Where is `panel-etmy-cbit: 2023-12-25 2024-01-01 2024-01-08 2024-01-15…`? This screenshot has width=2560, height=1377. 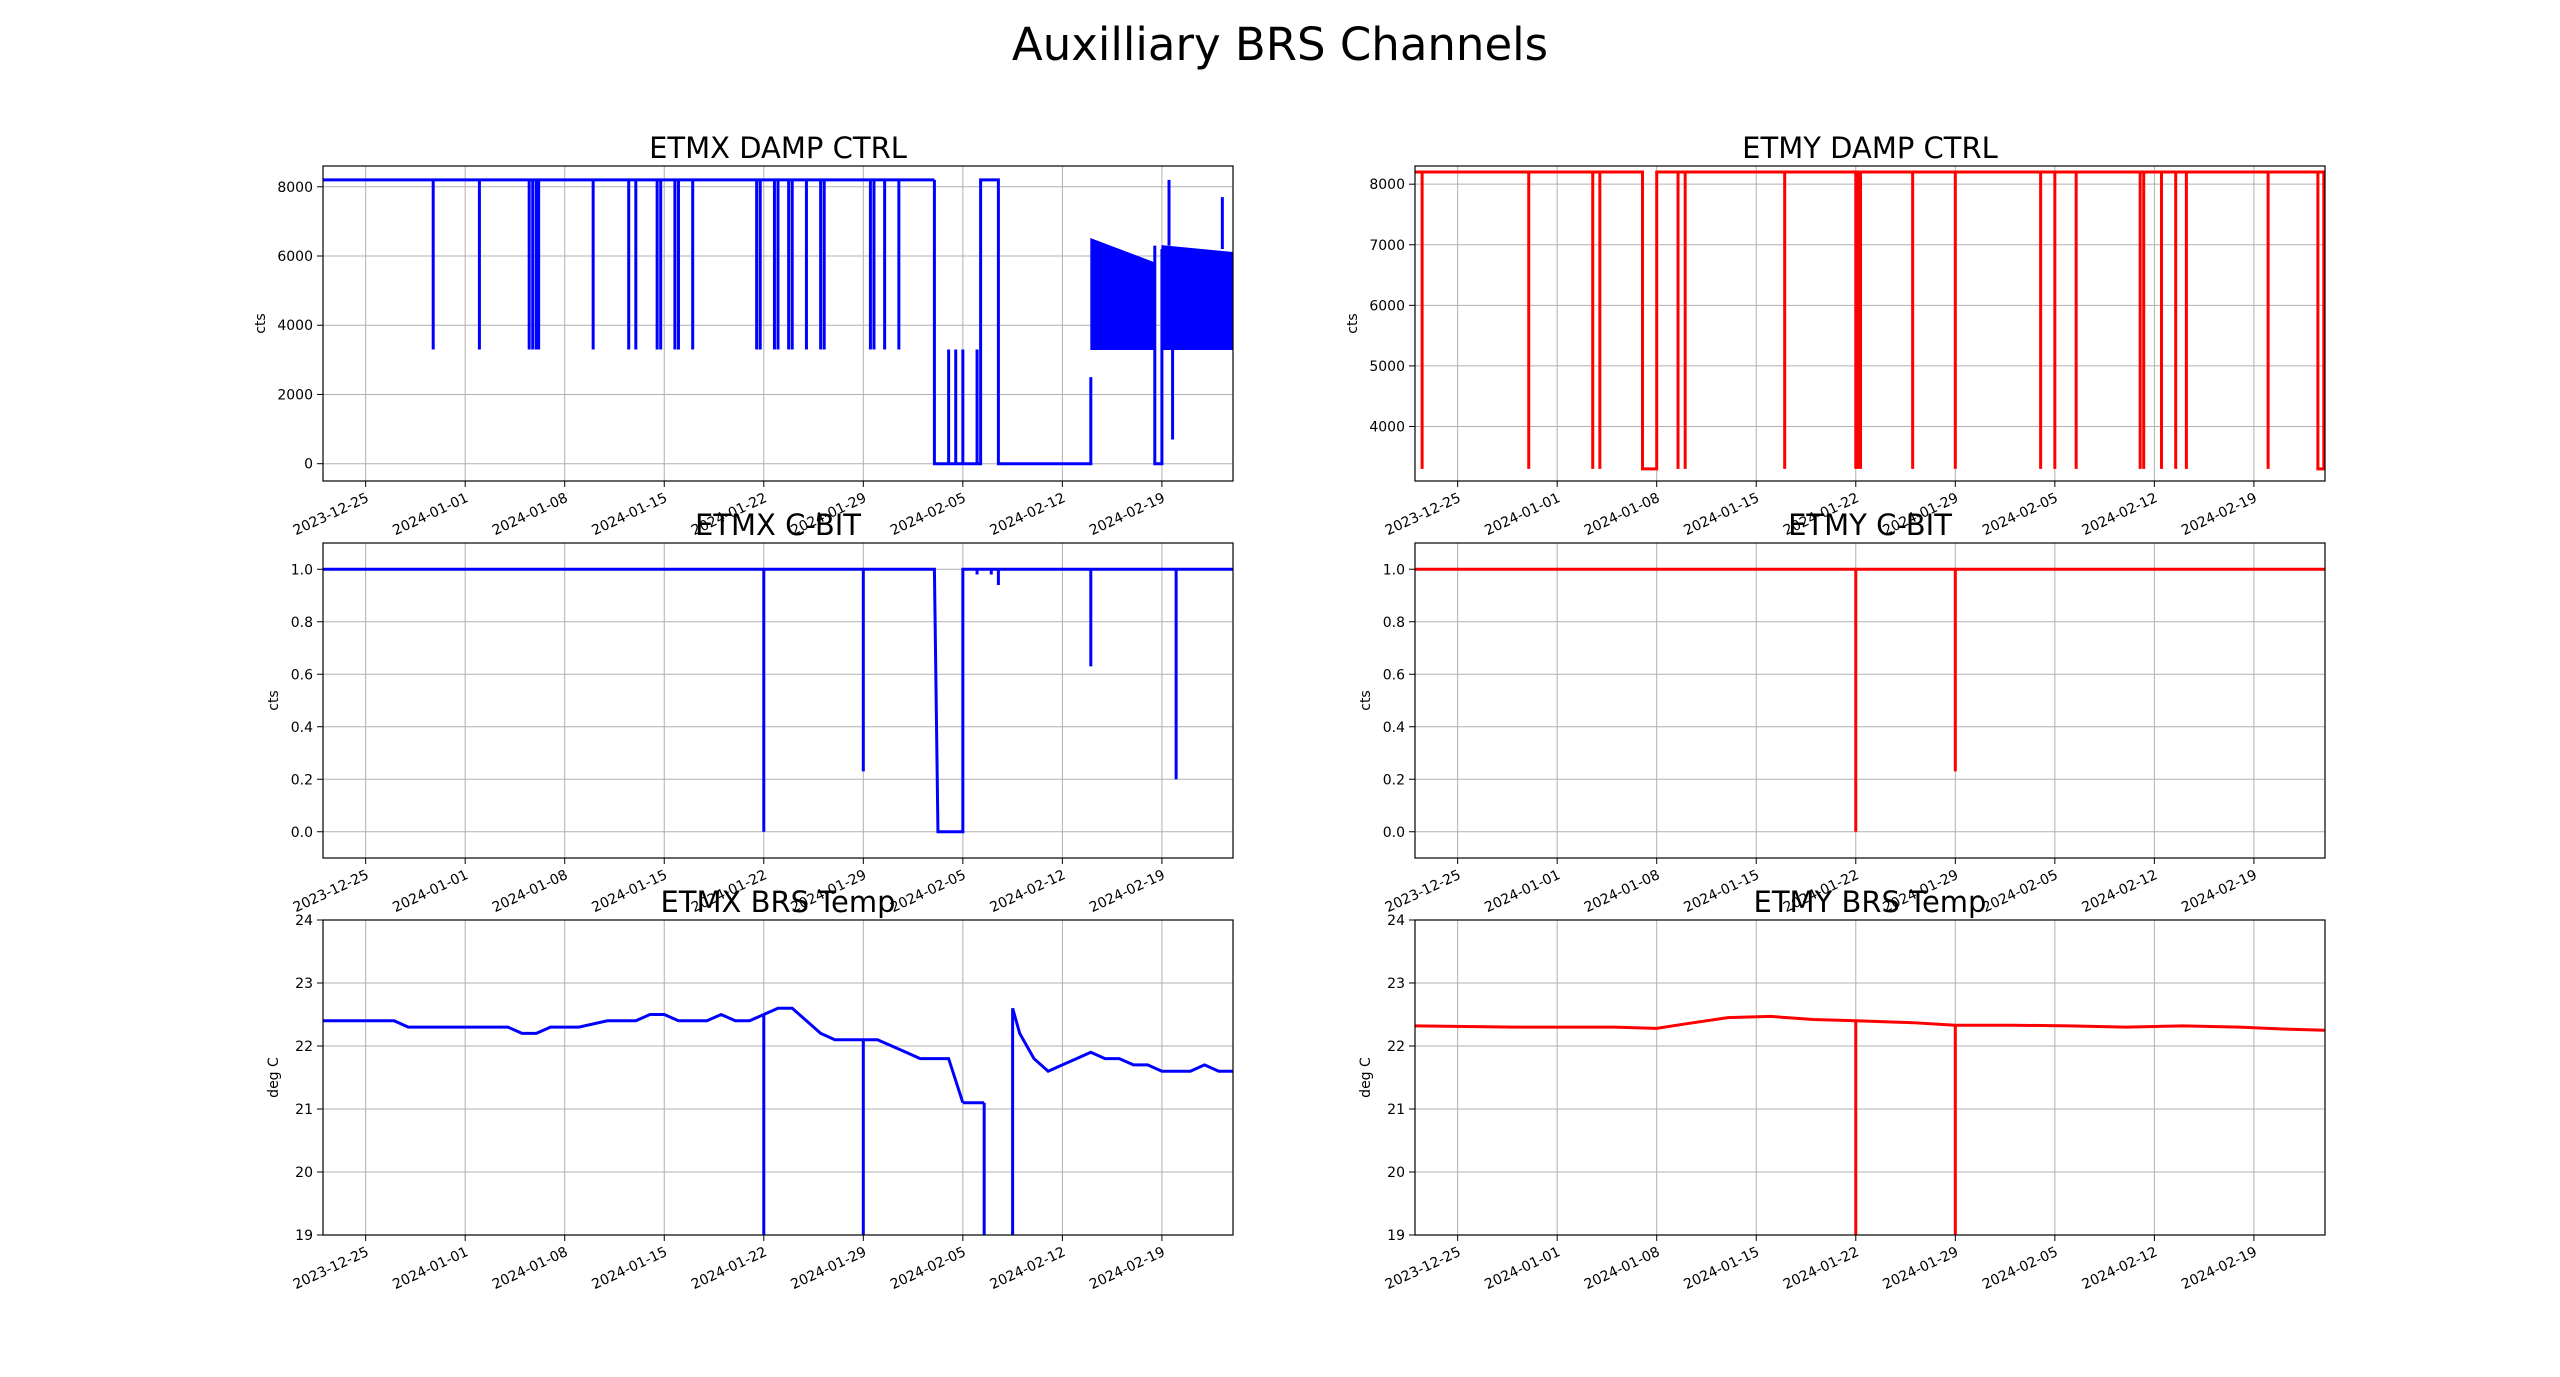 panel-etmy-cbit: 2023-12-25 2024-01-01 2024-01-08 2024-01-15… is located at coordinates (1842, 712).